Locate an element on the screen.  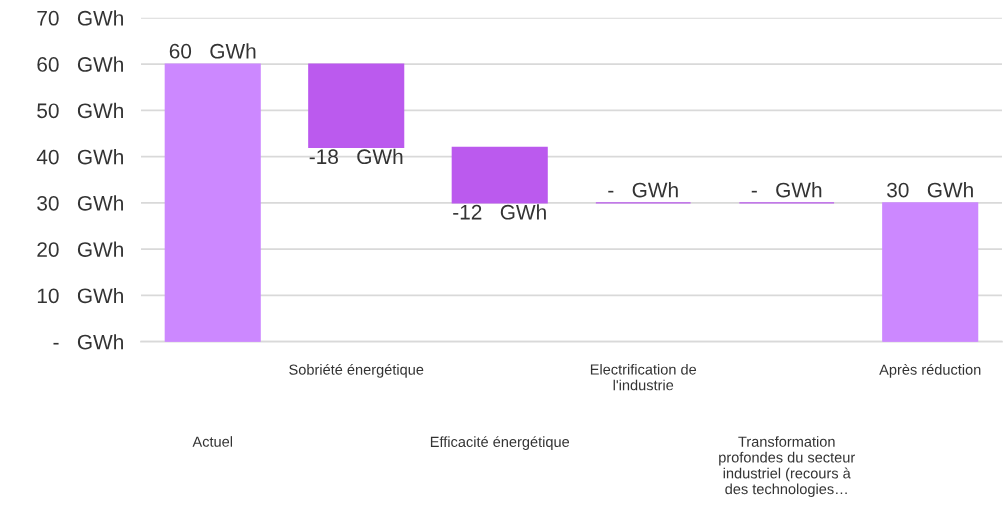
y-tick-label: - GWh is located at coordinates (88, 342).